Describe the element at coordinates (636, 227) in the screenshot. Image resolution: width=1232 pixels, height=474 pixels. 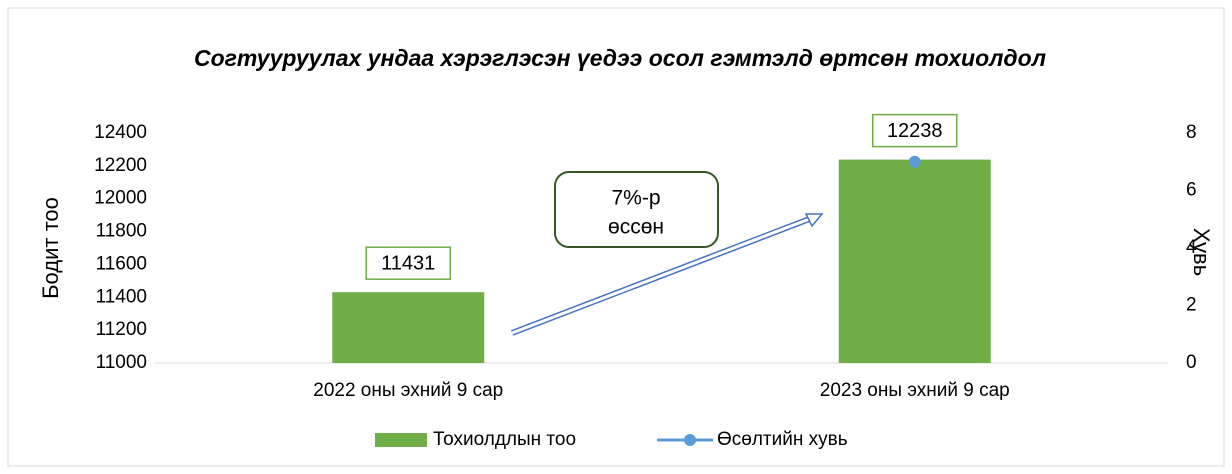
I see `annotation: өссөн` at that location.